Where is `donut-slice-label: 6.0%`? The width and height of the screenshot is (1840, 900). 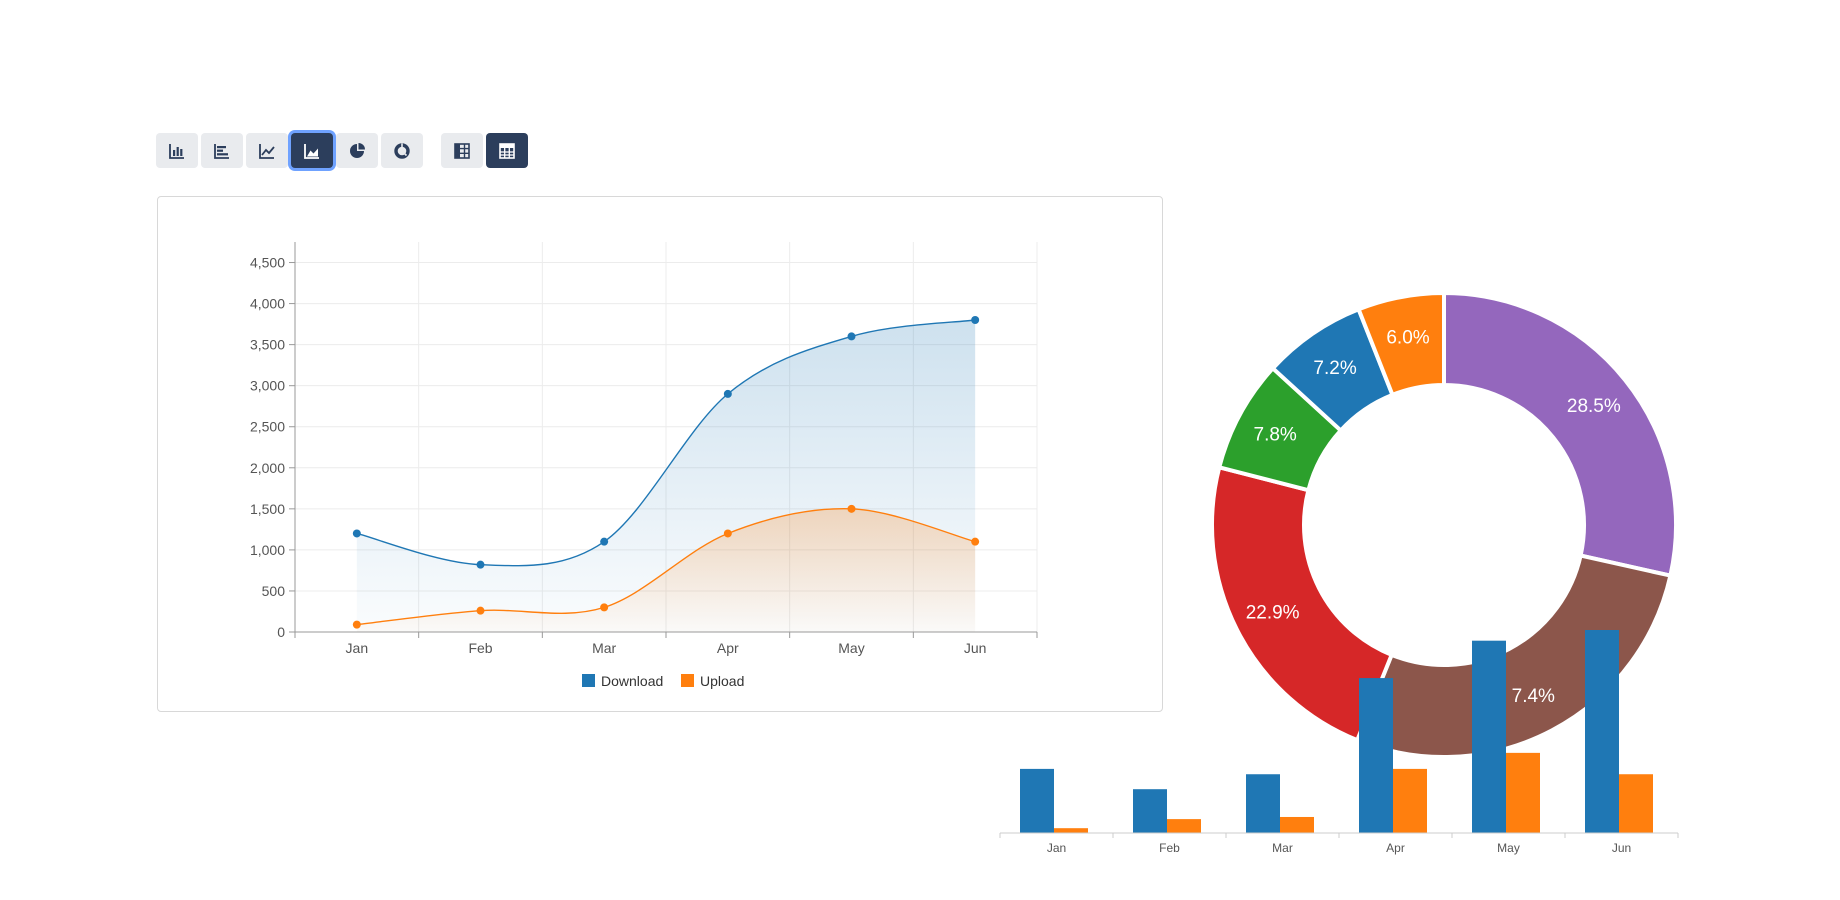
donut-slice-label: 6.0% is located at coordinates (1407, 337).